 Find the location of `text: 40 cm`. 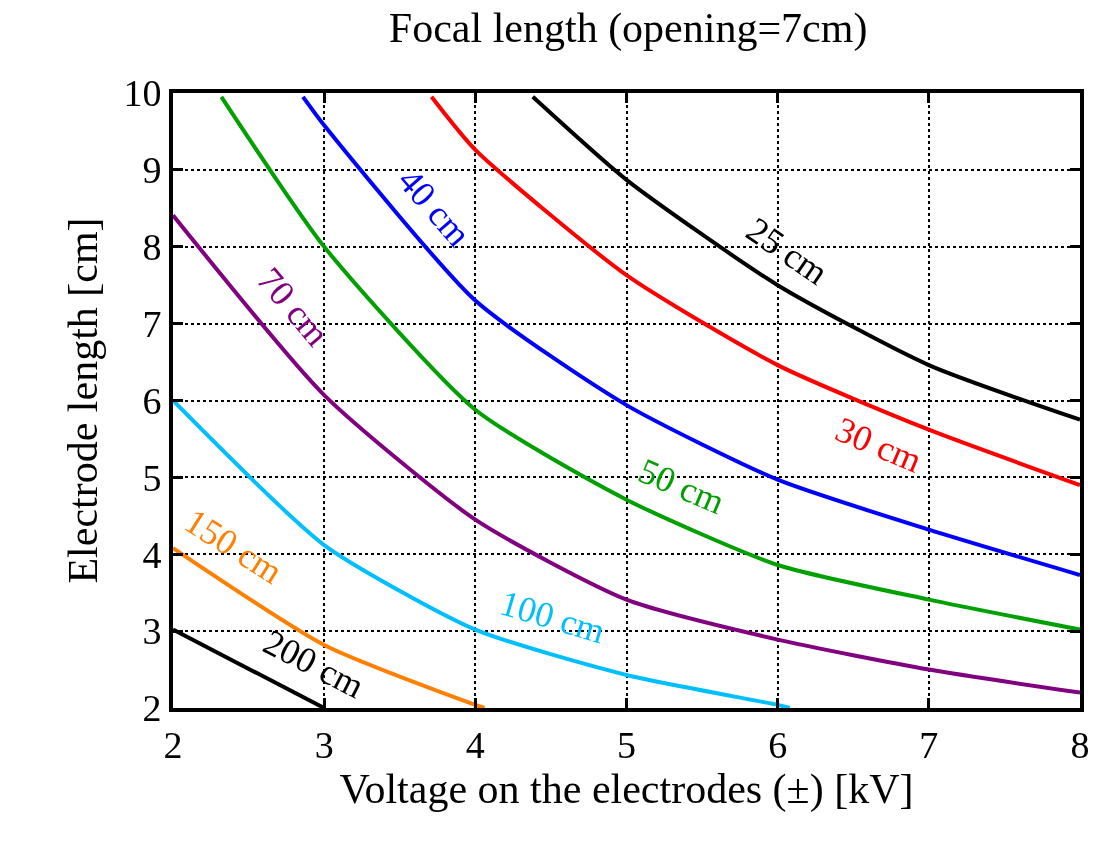

text: 40 cm is located at coordinates (434, 207).